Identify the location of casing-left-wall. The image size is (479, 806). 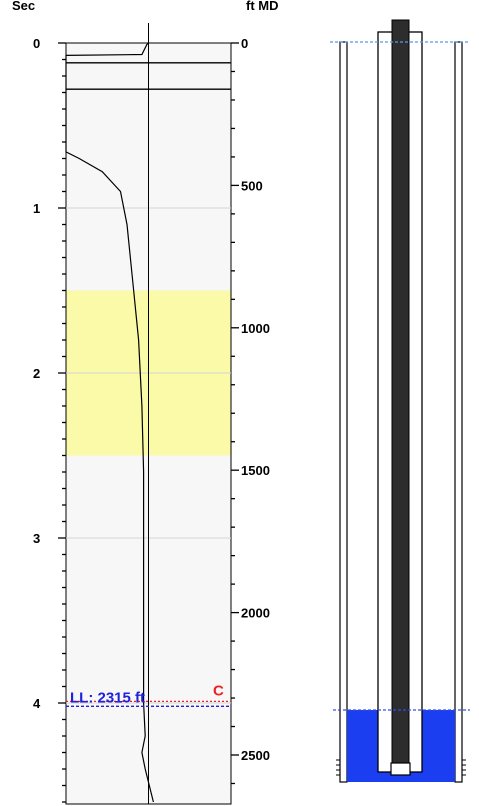
(343, 412).